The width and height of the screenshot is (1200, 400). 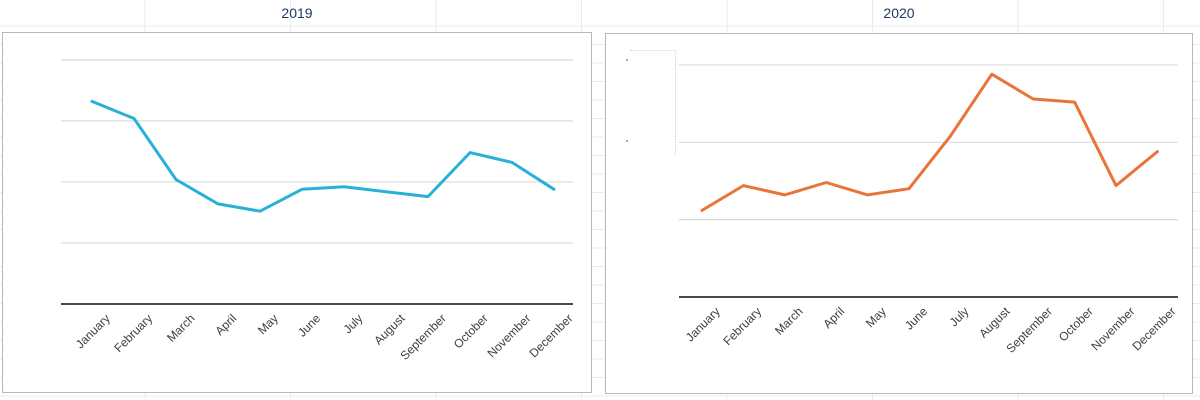 What do you see at coordinates (929, 142) in the screenshot?
I see `series-line-2020` at bounding box center [929, 142].